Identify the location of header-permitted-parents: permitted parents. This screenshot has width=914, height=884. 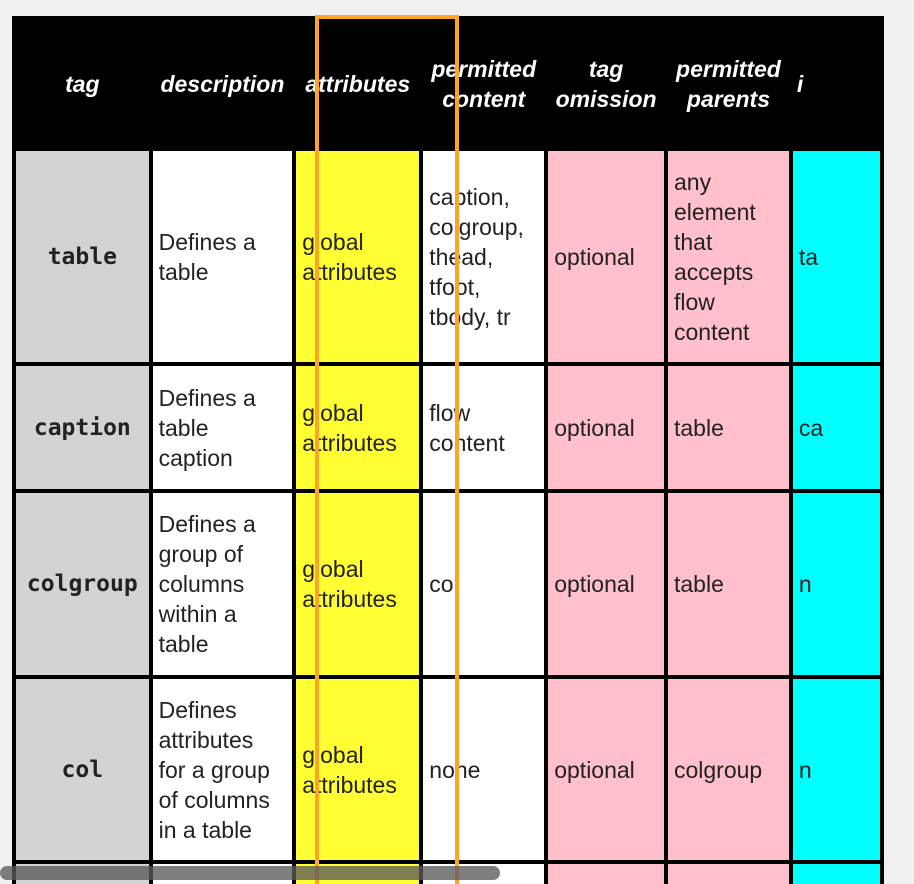
(728, 83).